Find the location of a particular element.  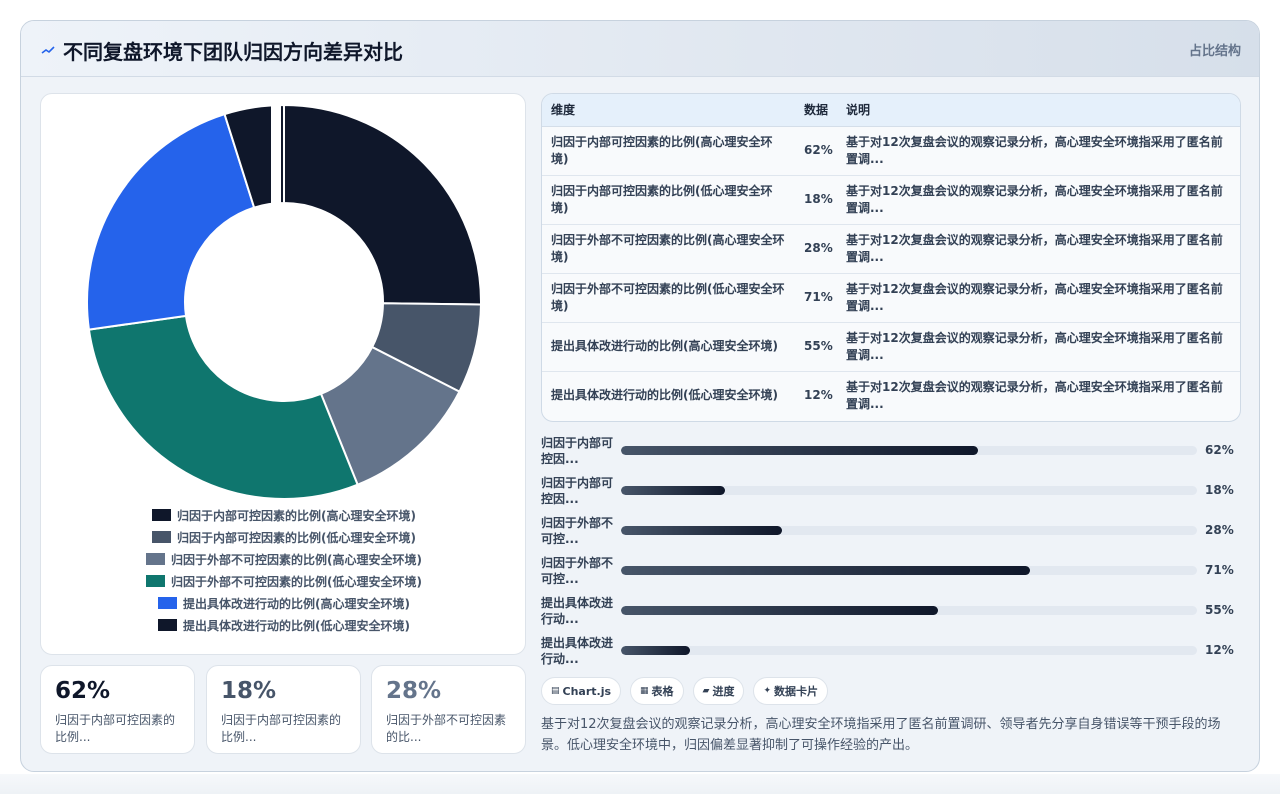

bar-row: 归因于内部可控因... 18% is located at coordinates (891, 491).